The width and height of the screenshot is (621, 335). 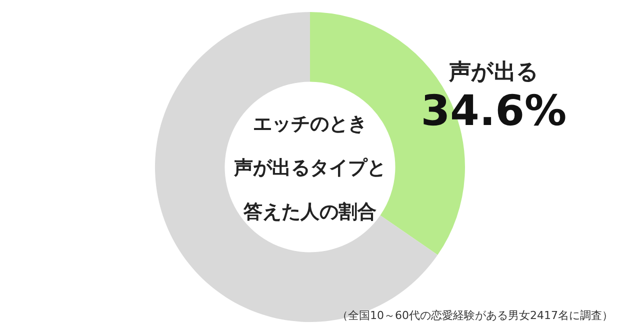 What do you see at coordinates (493, 110) in the screenshot?
I see `data-label: 34.6%` at bounding box center [493, 110].